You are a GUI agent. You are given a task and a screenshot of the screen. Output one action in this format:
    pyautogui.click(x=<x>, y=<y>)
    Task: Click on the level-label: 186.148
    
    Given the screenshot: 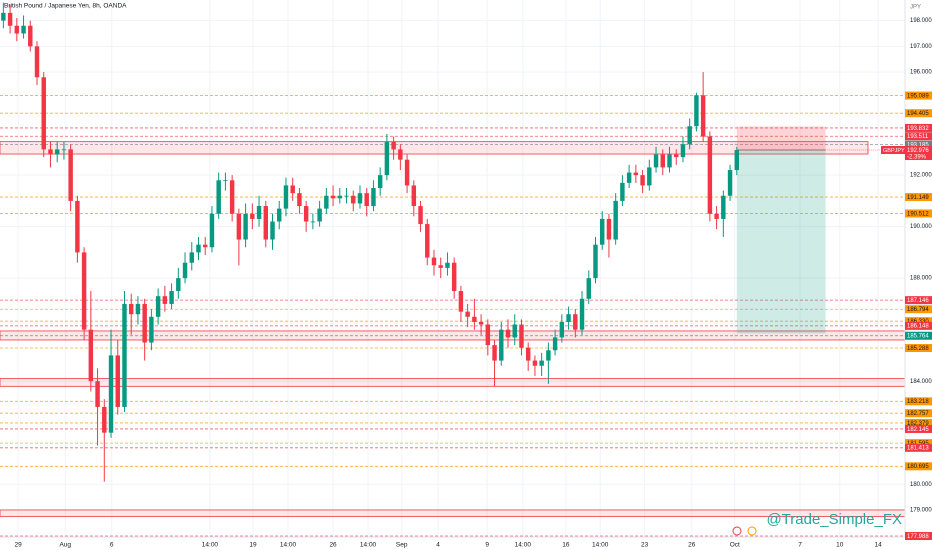 What is the action you would take?
    pyautogui.click(x=918, y=327)
    